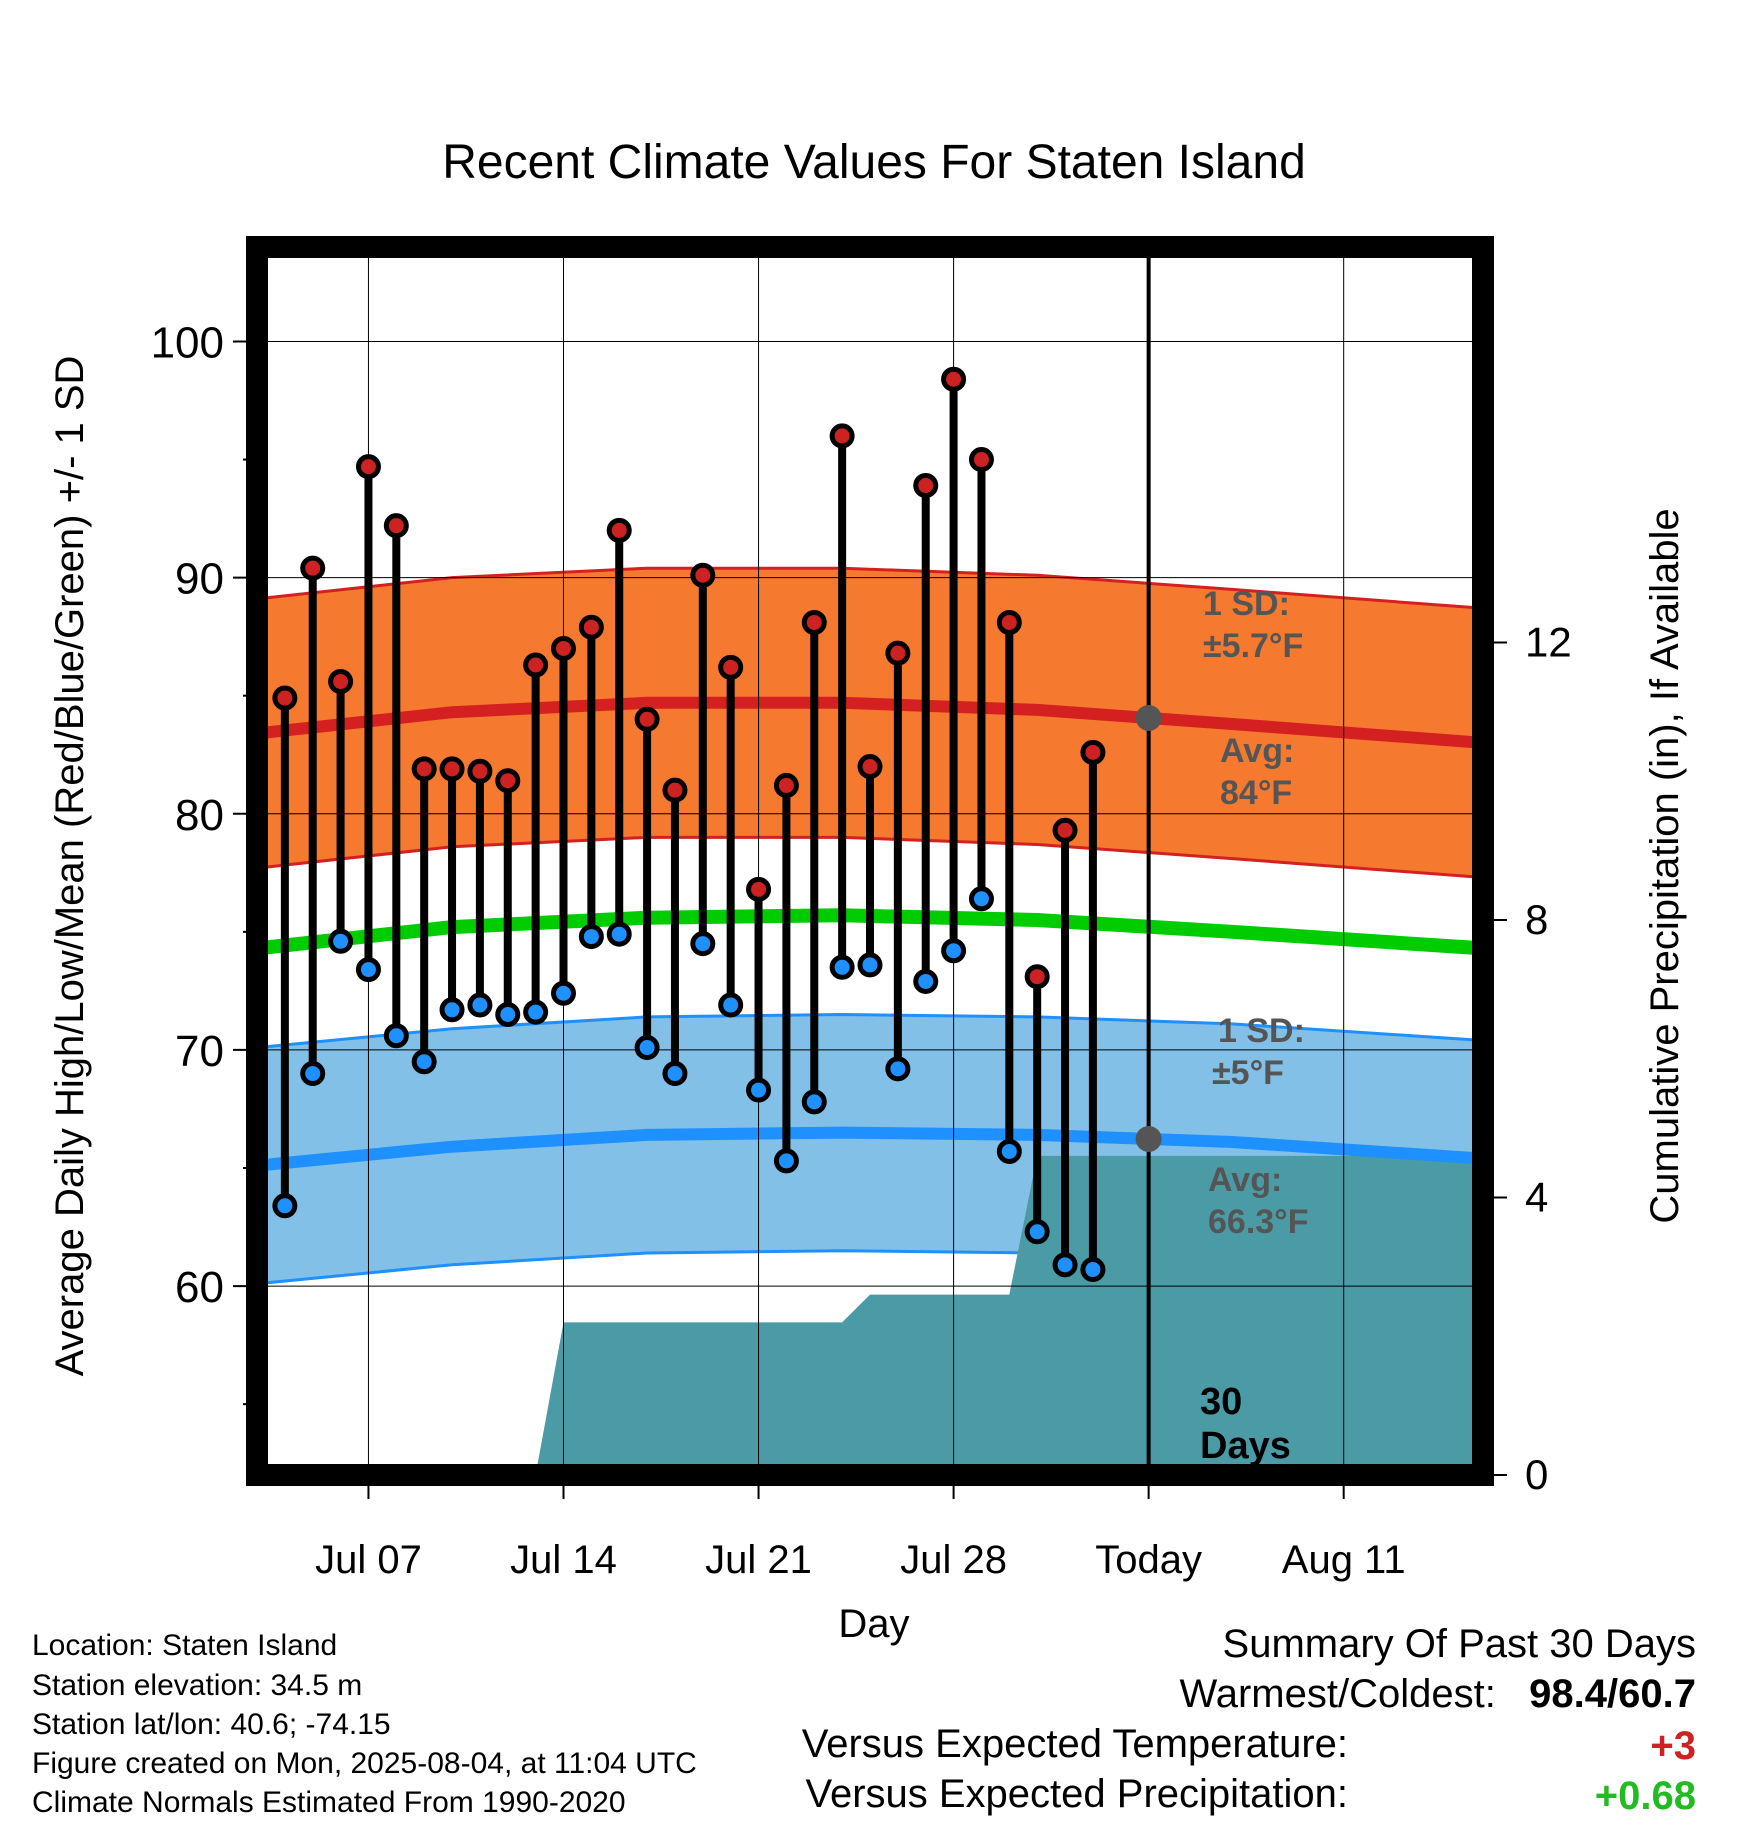 The width and height of the screenshot is (1748, 1828). Describe the element at coordinates (185, 1645) in the screenshot. I see `footer-location: Location: Staten Island` at that location.